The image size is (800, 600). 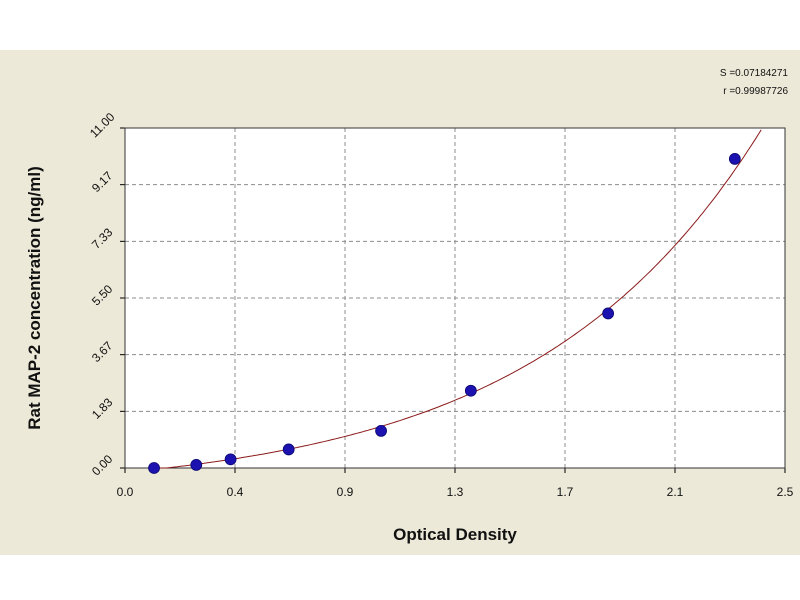 I want to click on y-tick-label: 0.00, so click(x=102, y=465).